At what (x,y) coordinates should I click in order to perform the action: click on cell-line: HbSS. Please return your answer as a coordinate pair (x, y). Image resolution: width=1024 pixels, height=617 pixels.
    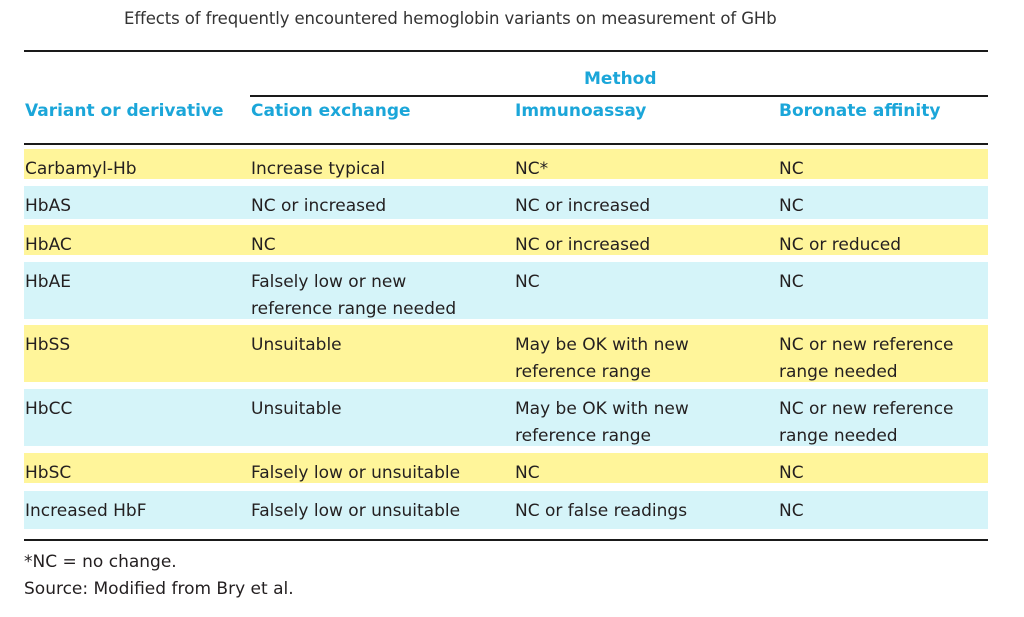
    Looking at the image, I should click on (48, 345).